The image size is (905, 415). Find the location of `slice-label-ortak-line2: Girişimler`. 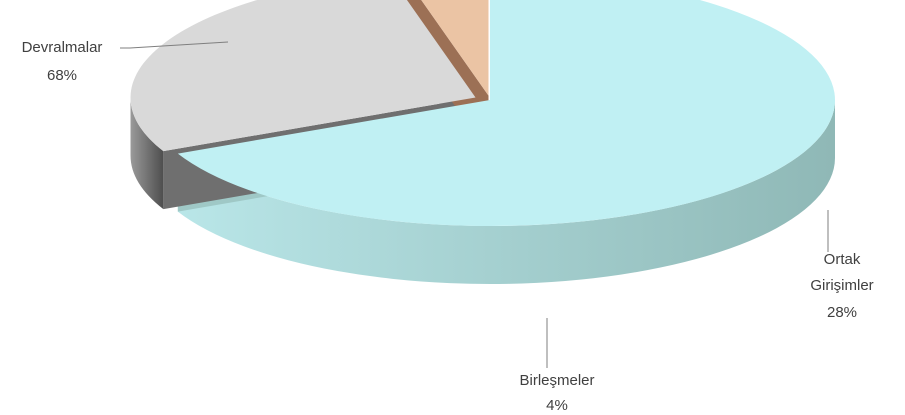

slice-label-ortak-line2: Girişimler is located at coordinates (841, 285).